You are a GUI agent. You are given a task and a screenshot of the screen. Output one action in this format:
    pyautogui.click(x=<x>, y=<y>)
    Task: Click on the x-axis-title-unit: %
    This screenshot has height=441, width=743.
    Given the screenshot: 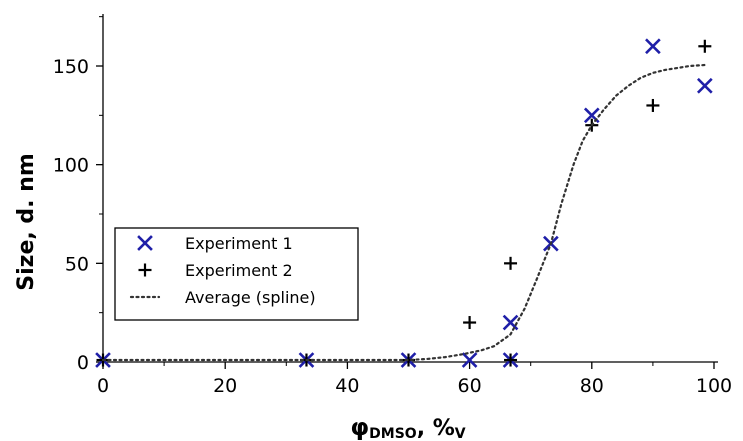 What is the action you would take?
    pyautogui.click(x=444, y=428)
    